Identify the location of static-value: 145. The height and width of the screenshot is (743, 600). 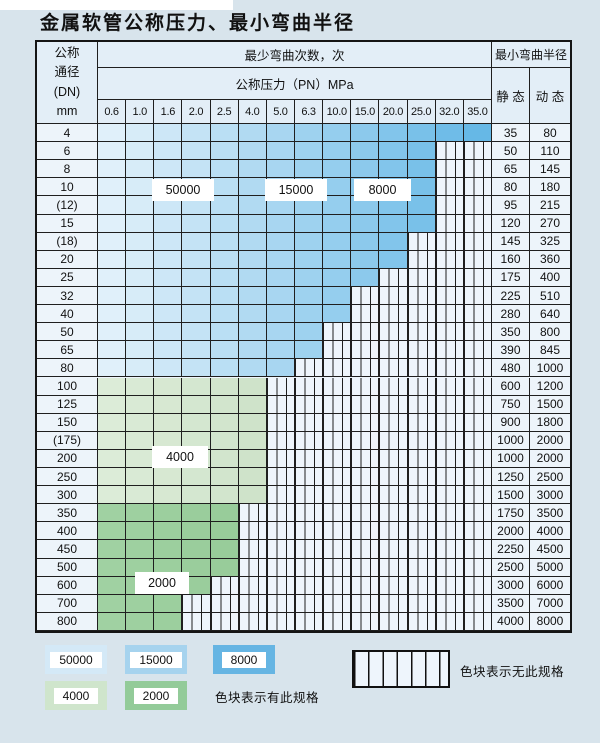
(511, 241).